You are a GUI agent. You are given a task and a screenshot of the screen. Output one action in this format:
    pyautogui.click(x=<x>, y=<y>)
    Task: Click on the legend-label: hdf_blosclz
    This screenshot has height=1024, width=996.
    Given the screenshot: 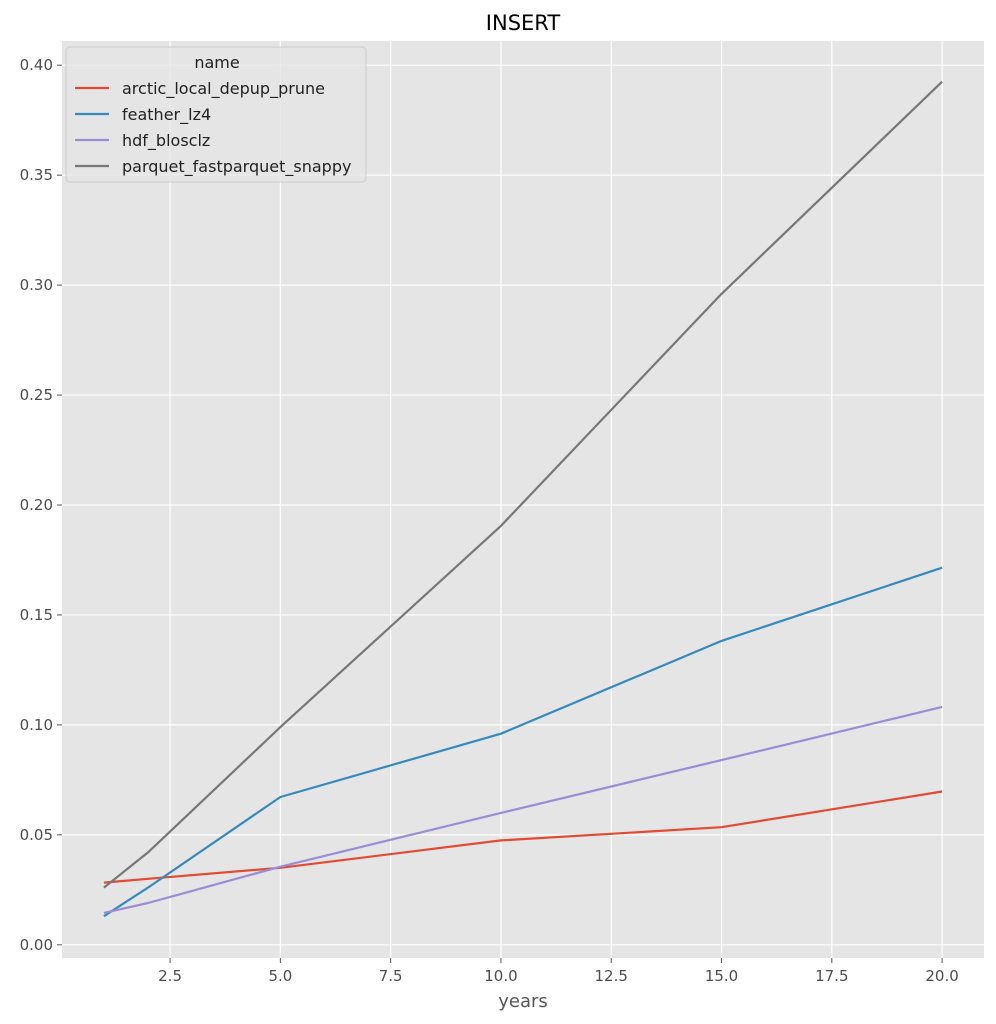 What is the action you would take?
    pyautogui.click(x=166, y=141)
    